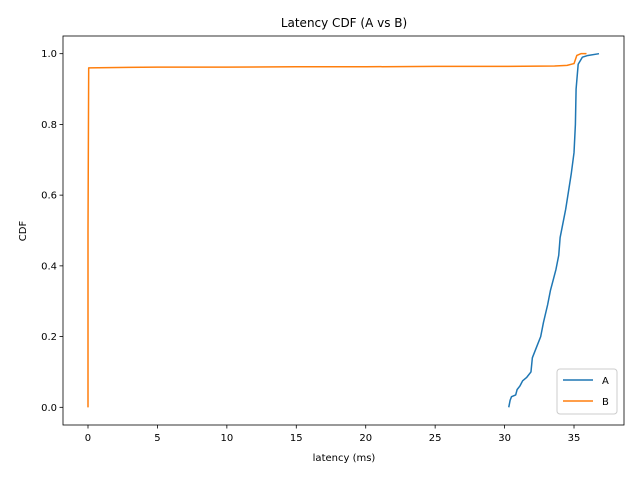  What do you see at coordinates (365, 438) in the screenshot?
I see `x-tick-label: 20` at bounding box center [365, 438].